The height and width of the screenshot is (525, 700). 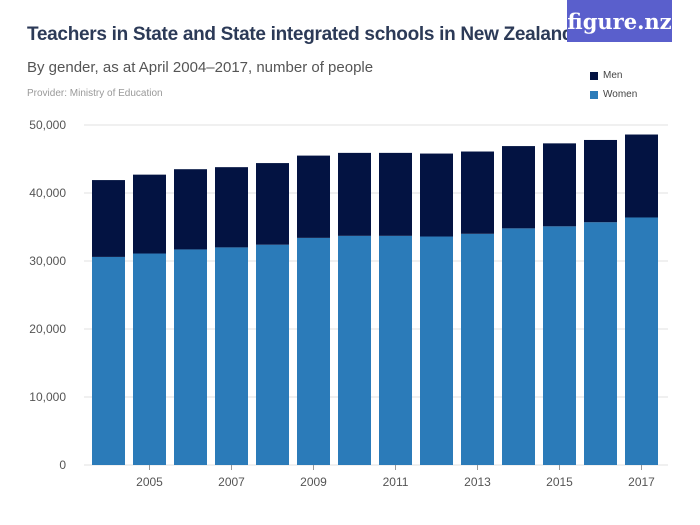 I want to click on bar-men-2009, so click(x=313, y=196).